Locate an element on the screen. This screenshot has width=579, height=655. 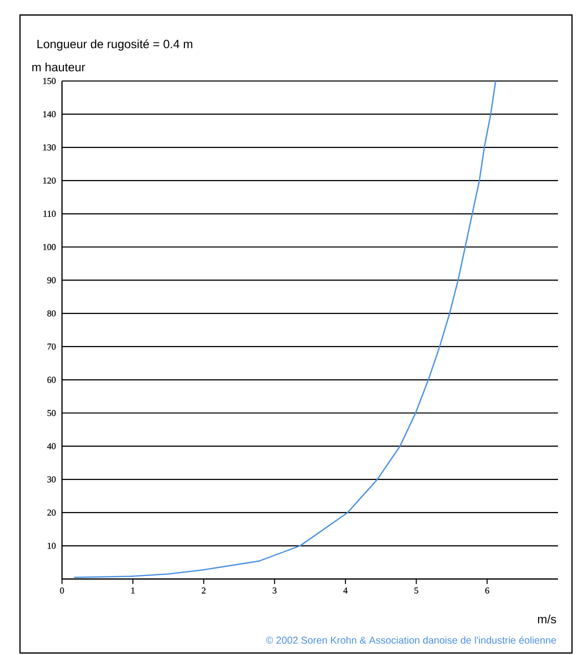
y-tick-label: 150 is located at coordinates (49, 81).